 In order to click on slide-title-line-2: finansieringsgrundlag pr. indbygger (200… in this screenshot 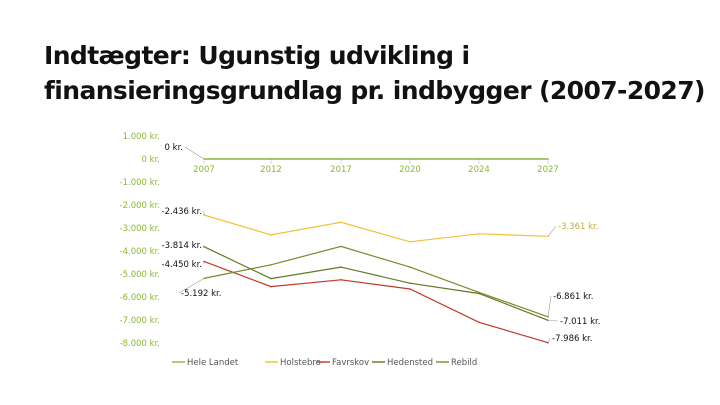, I will do `click(374, 90)`.